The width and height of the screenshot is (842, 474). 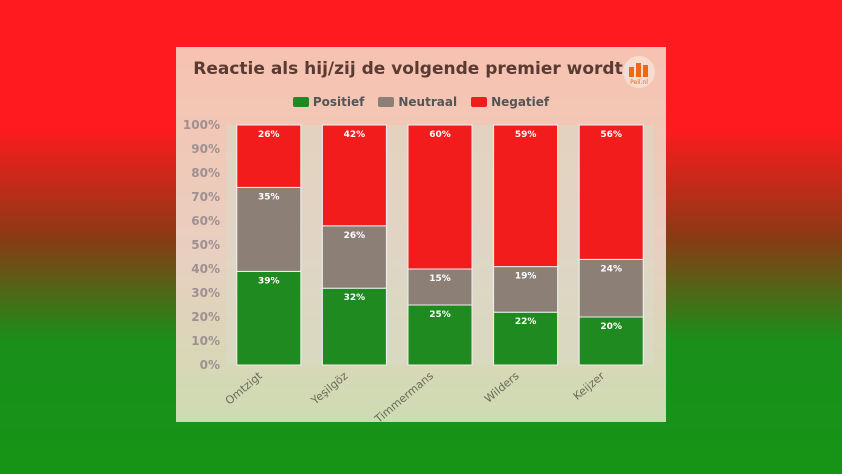 I want to click on data-label: 32%, so click(x=355, y=298).